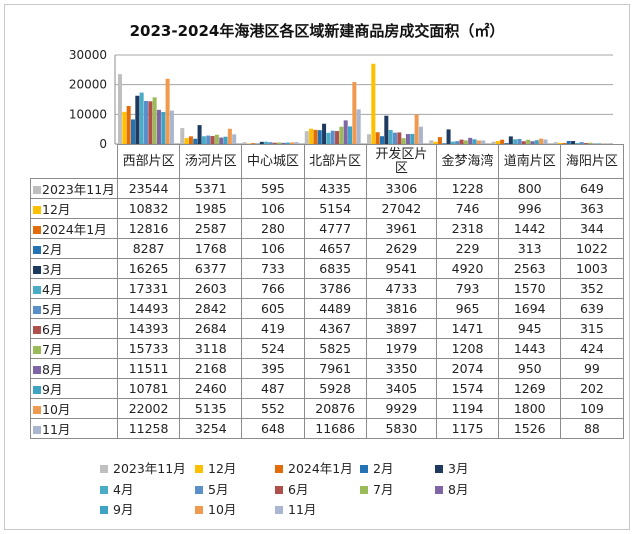 The width and height of the screenshot is (634, 534). What do you see at coordinates (314, 467) in the screenshot?
I see `legend-item: 2024年1月` at bounding box center [314, 467].